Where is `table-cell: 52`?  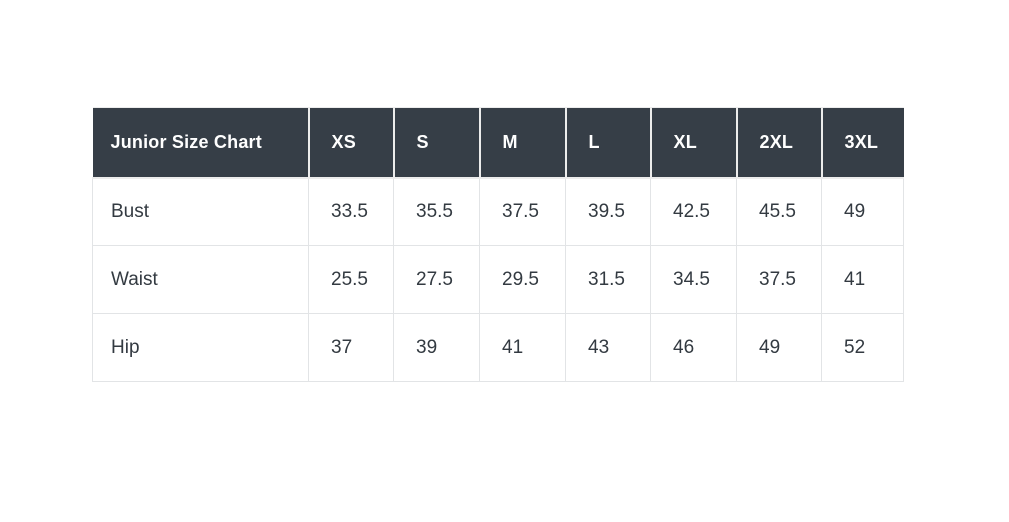
table-cell: 52 is located at coordinates (862, 347).